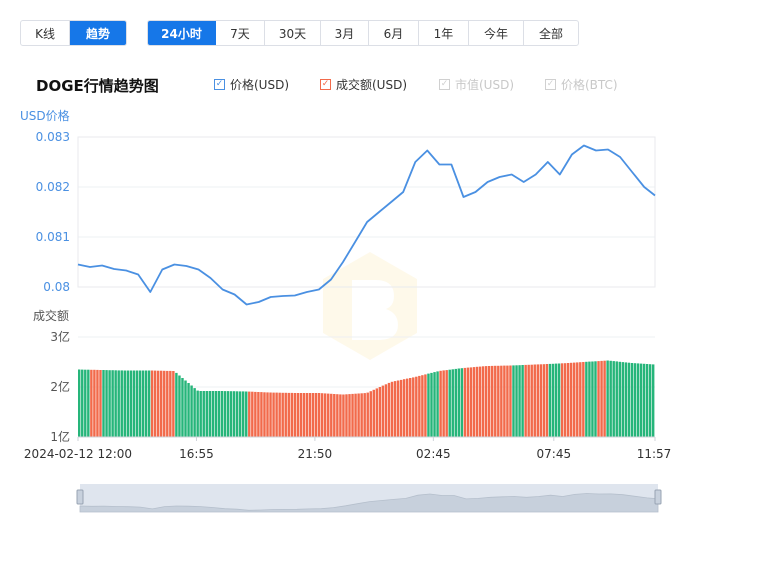  I want to click on legend-label: 价格(BTC), so click(589, 85).